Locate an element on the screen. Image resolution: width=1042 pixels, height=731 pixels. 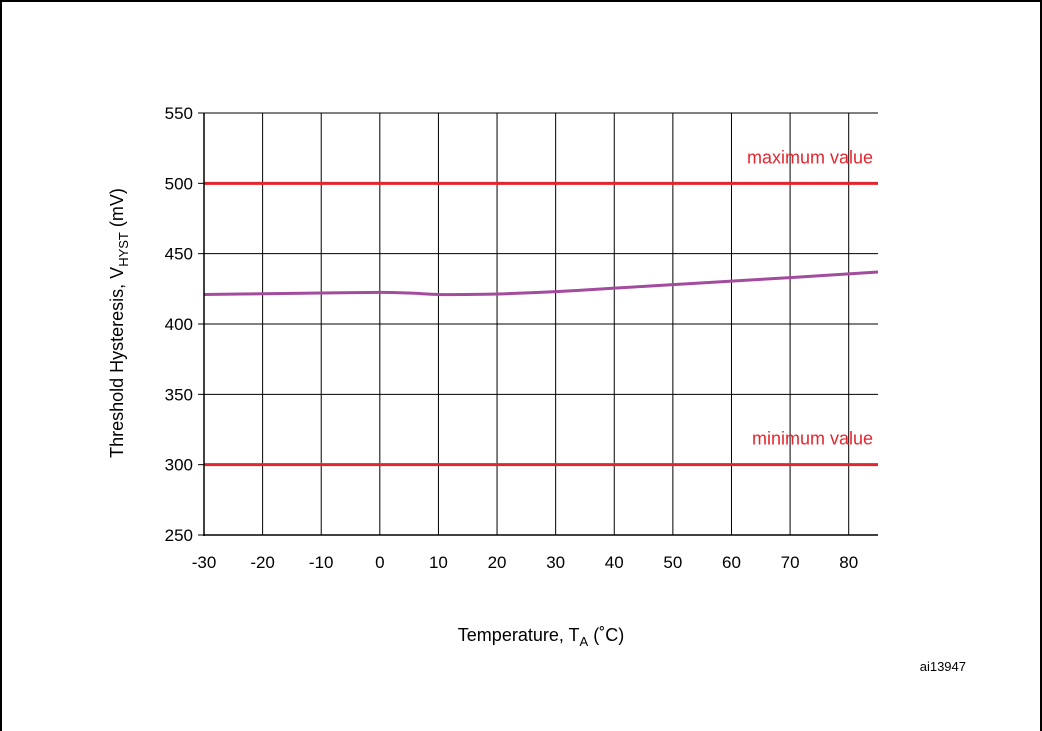
x-tick-label: -30 is located at coordinates (204, 562).